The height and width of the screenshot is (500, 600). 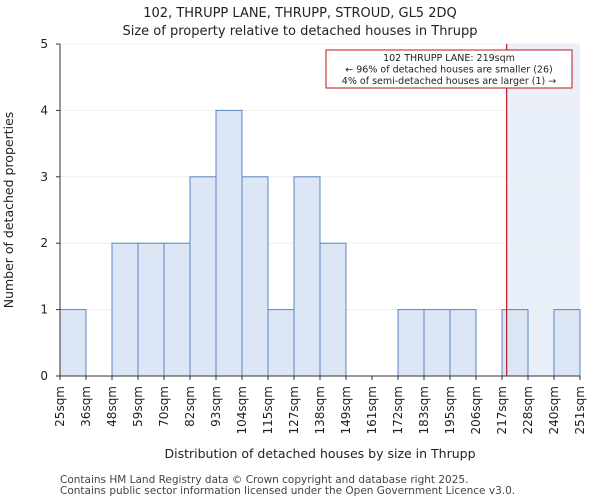 What do you see at coordinates (164, 406) in the screenshot?
I see `x-tick-label: 70sqm` at bounding box center [164, 406].